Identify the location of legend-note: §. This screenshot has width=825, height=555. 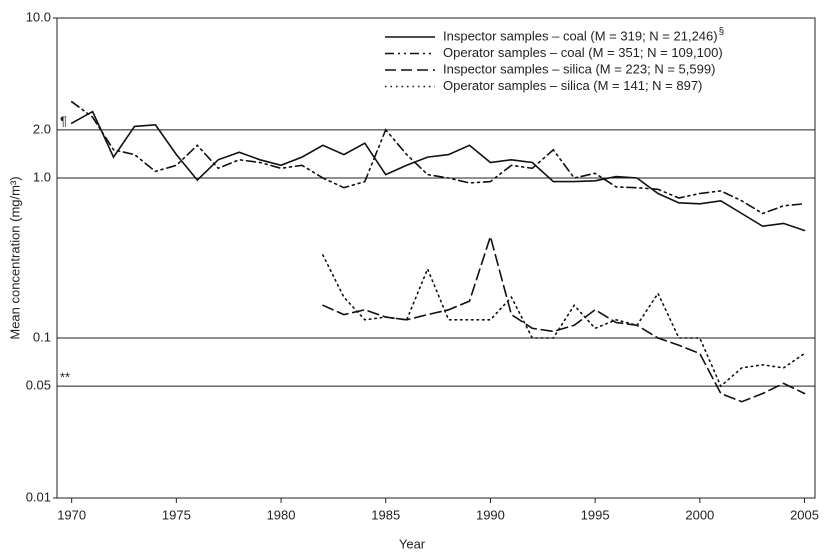
(722, 32).